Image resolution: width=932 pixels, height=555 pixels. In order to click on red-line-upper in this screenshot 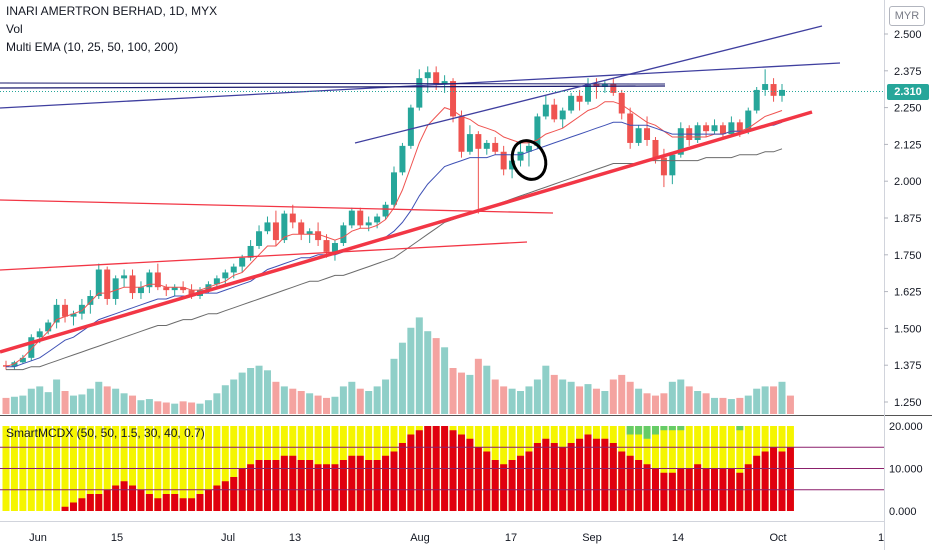, I will do `click(277, 206)`.